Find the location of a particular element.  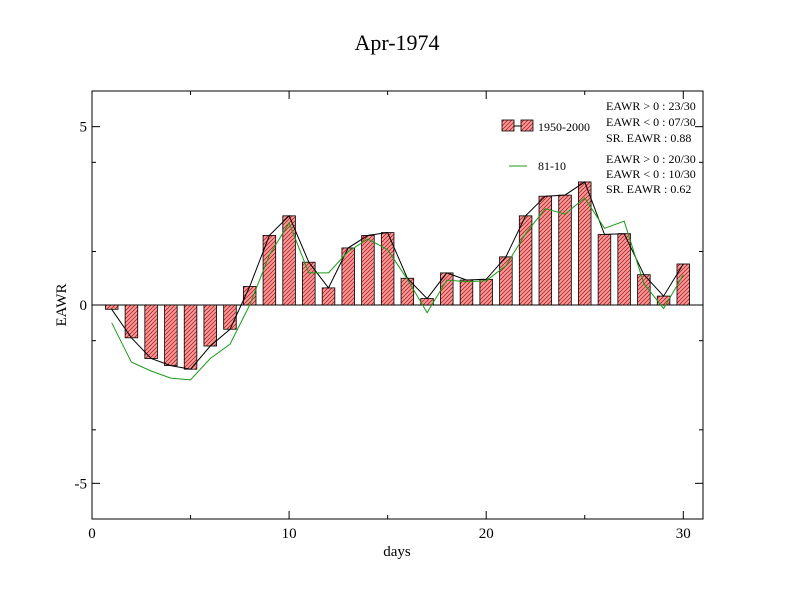

stat-negative-1950-2000: EAWR < 0 : 07/30 is located at coordinates (651, 122).